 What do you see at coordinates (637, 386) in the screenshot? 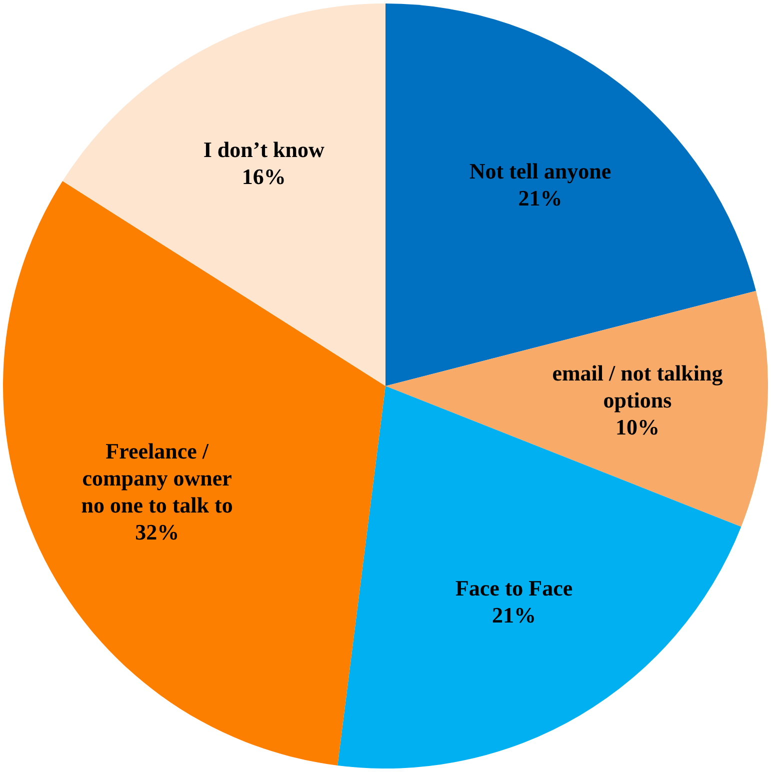
I see `slice-label: email / not talking options` at bounding box center [637, 386].